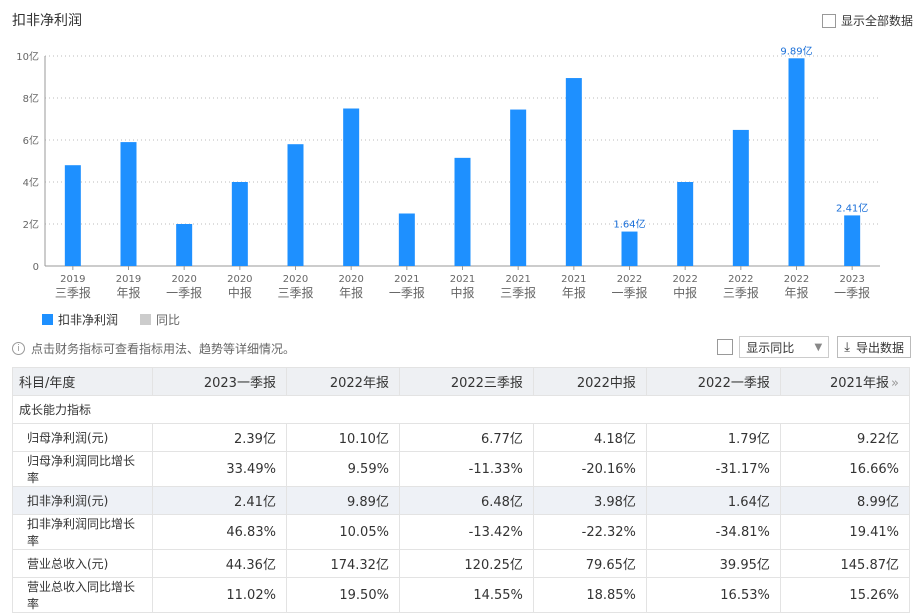  Describe the element at coordinates (466, 469) in the screenshot. I see `table-cell: -11.33%` at that location.